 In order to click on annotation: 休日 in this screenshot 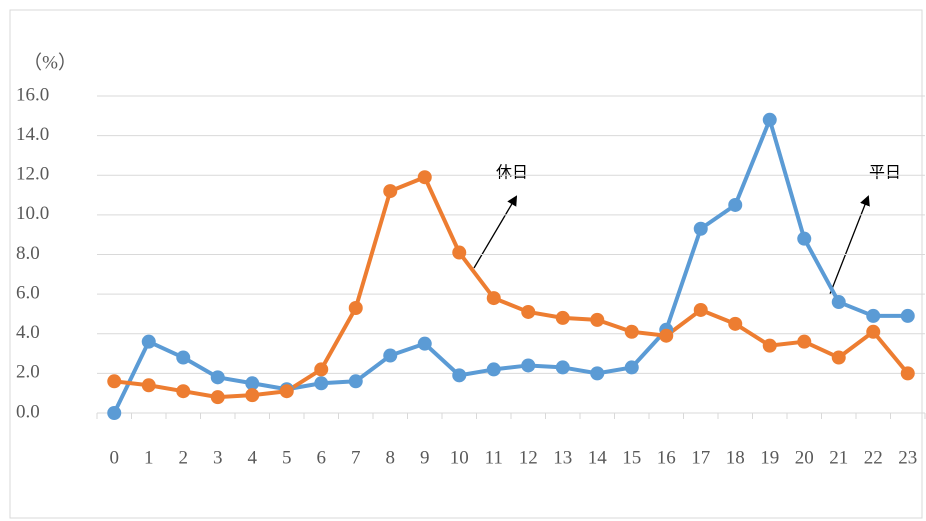, I will do `click(512, 172)`.